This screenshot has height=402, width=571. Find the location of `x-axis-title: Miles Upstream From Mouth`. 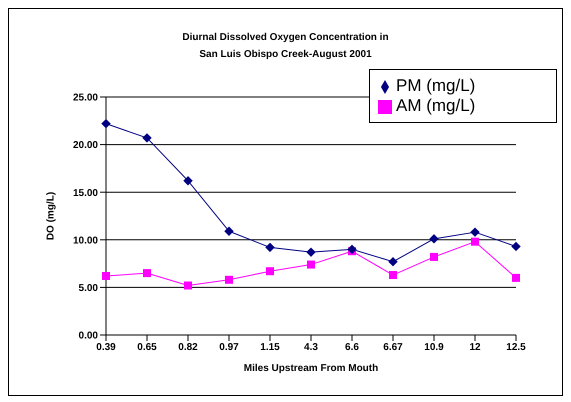

x-axis-title: Miles Upstream From Mouth is located at coordinates (311, 368).